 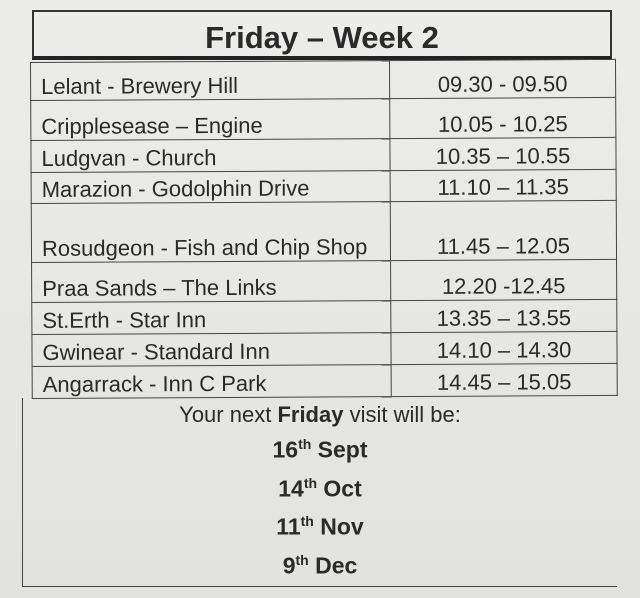 What do you see at coordinates (211, 232) in the screenshot?
I see `stop-name: Rosudgeon - Fish and Chip Shop` at bounding box center [211, 232].